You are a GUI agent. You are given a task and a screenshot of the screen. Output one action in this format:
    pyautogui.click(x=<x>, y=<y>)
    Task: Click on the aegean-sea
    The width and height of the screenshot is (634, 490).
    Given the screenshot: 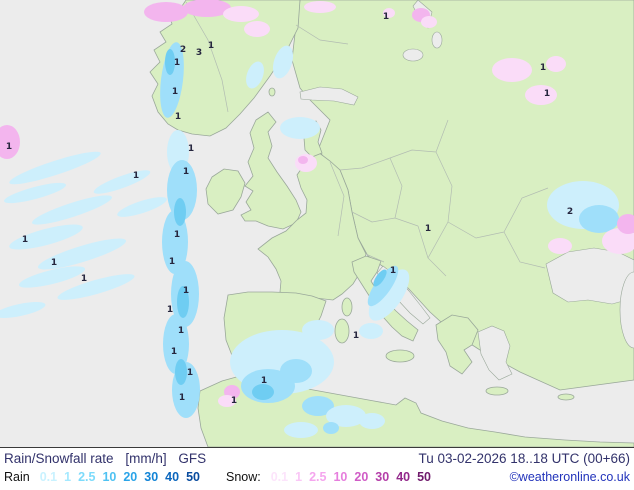 What is the action you would take?
    pyautogui.click(x=495, y=353)
    